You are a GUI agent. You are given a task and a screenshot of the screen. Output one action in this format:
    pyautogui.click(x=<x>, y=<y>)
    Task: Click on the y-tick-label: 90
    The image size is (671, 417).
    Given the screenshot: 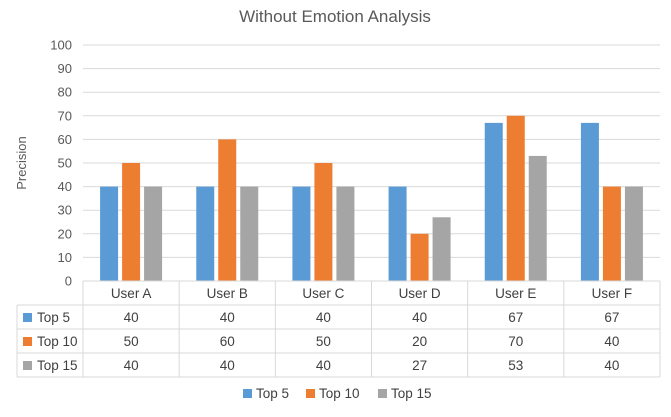 What is the action you would take?
    pyautogui.click(x=65, y=68)
    